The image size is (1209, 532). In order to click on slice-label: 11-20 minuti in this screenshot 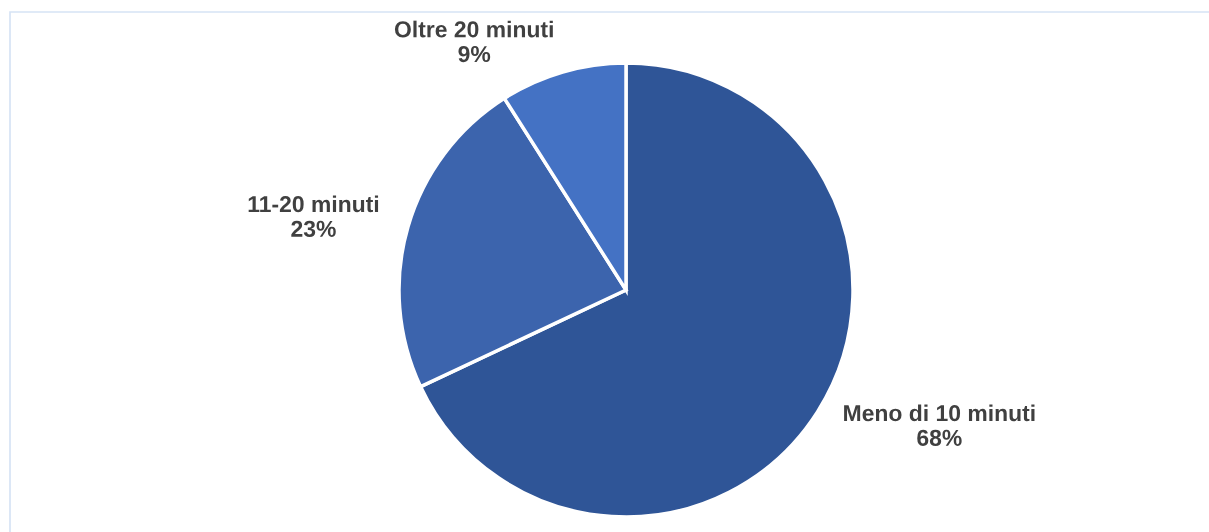, I will do `click(313, 204)`.